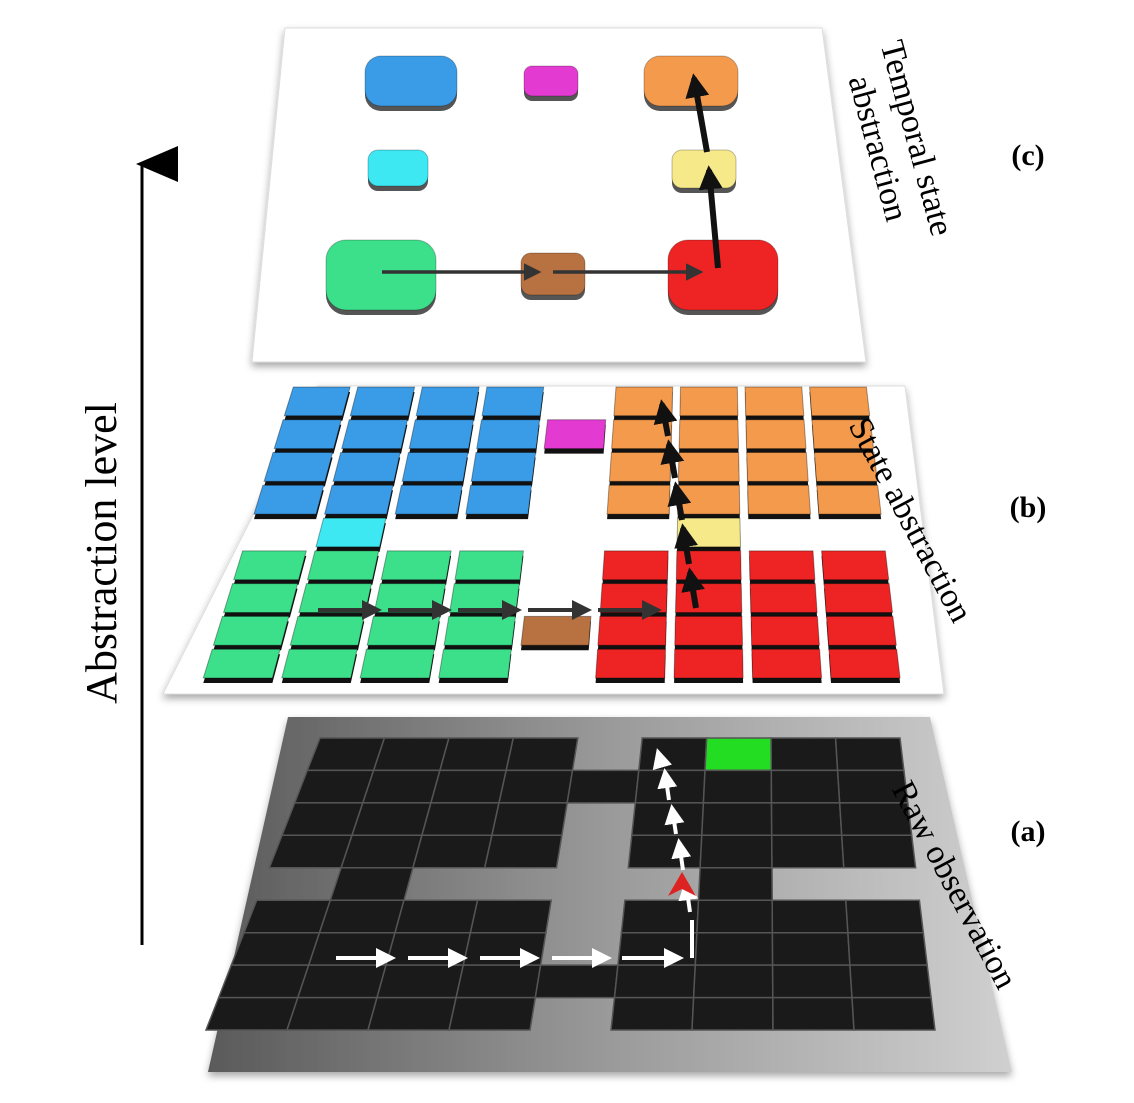  What do you see at coordinates (1028, 831) in the screenshot?
I see `layer-letter-a: (a)` at bounding box center [1028, 831].